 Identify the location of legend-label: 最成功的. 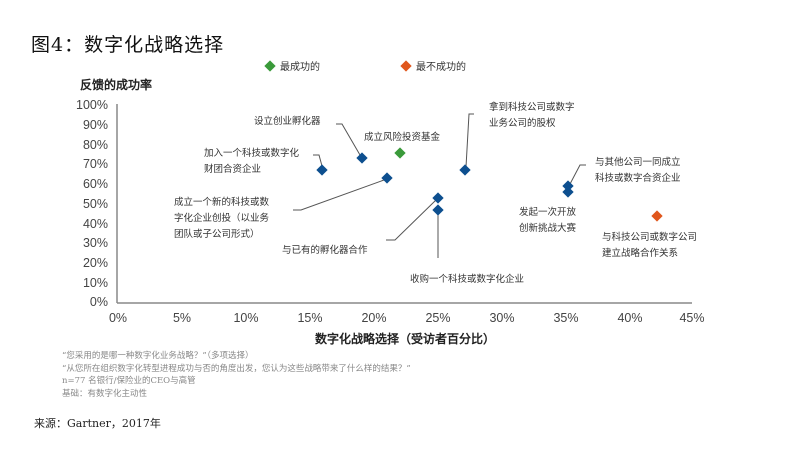
(300, 67).